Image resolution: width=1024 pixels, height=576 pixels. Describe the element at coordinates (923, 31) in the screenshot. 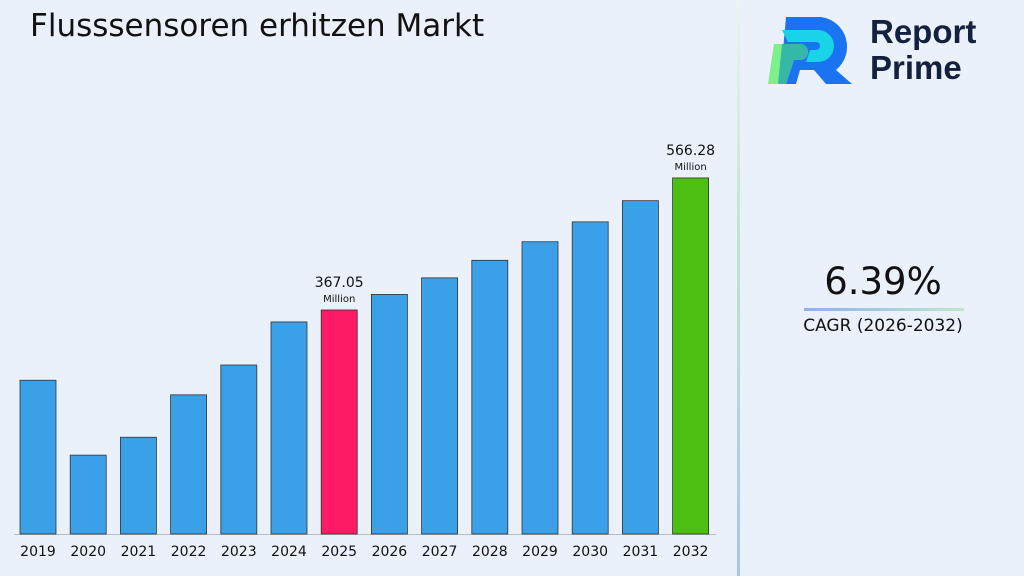

I see `brand-line1: Report` at that location.